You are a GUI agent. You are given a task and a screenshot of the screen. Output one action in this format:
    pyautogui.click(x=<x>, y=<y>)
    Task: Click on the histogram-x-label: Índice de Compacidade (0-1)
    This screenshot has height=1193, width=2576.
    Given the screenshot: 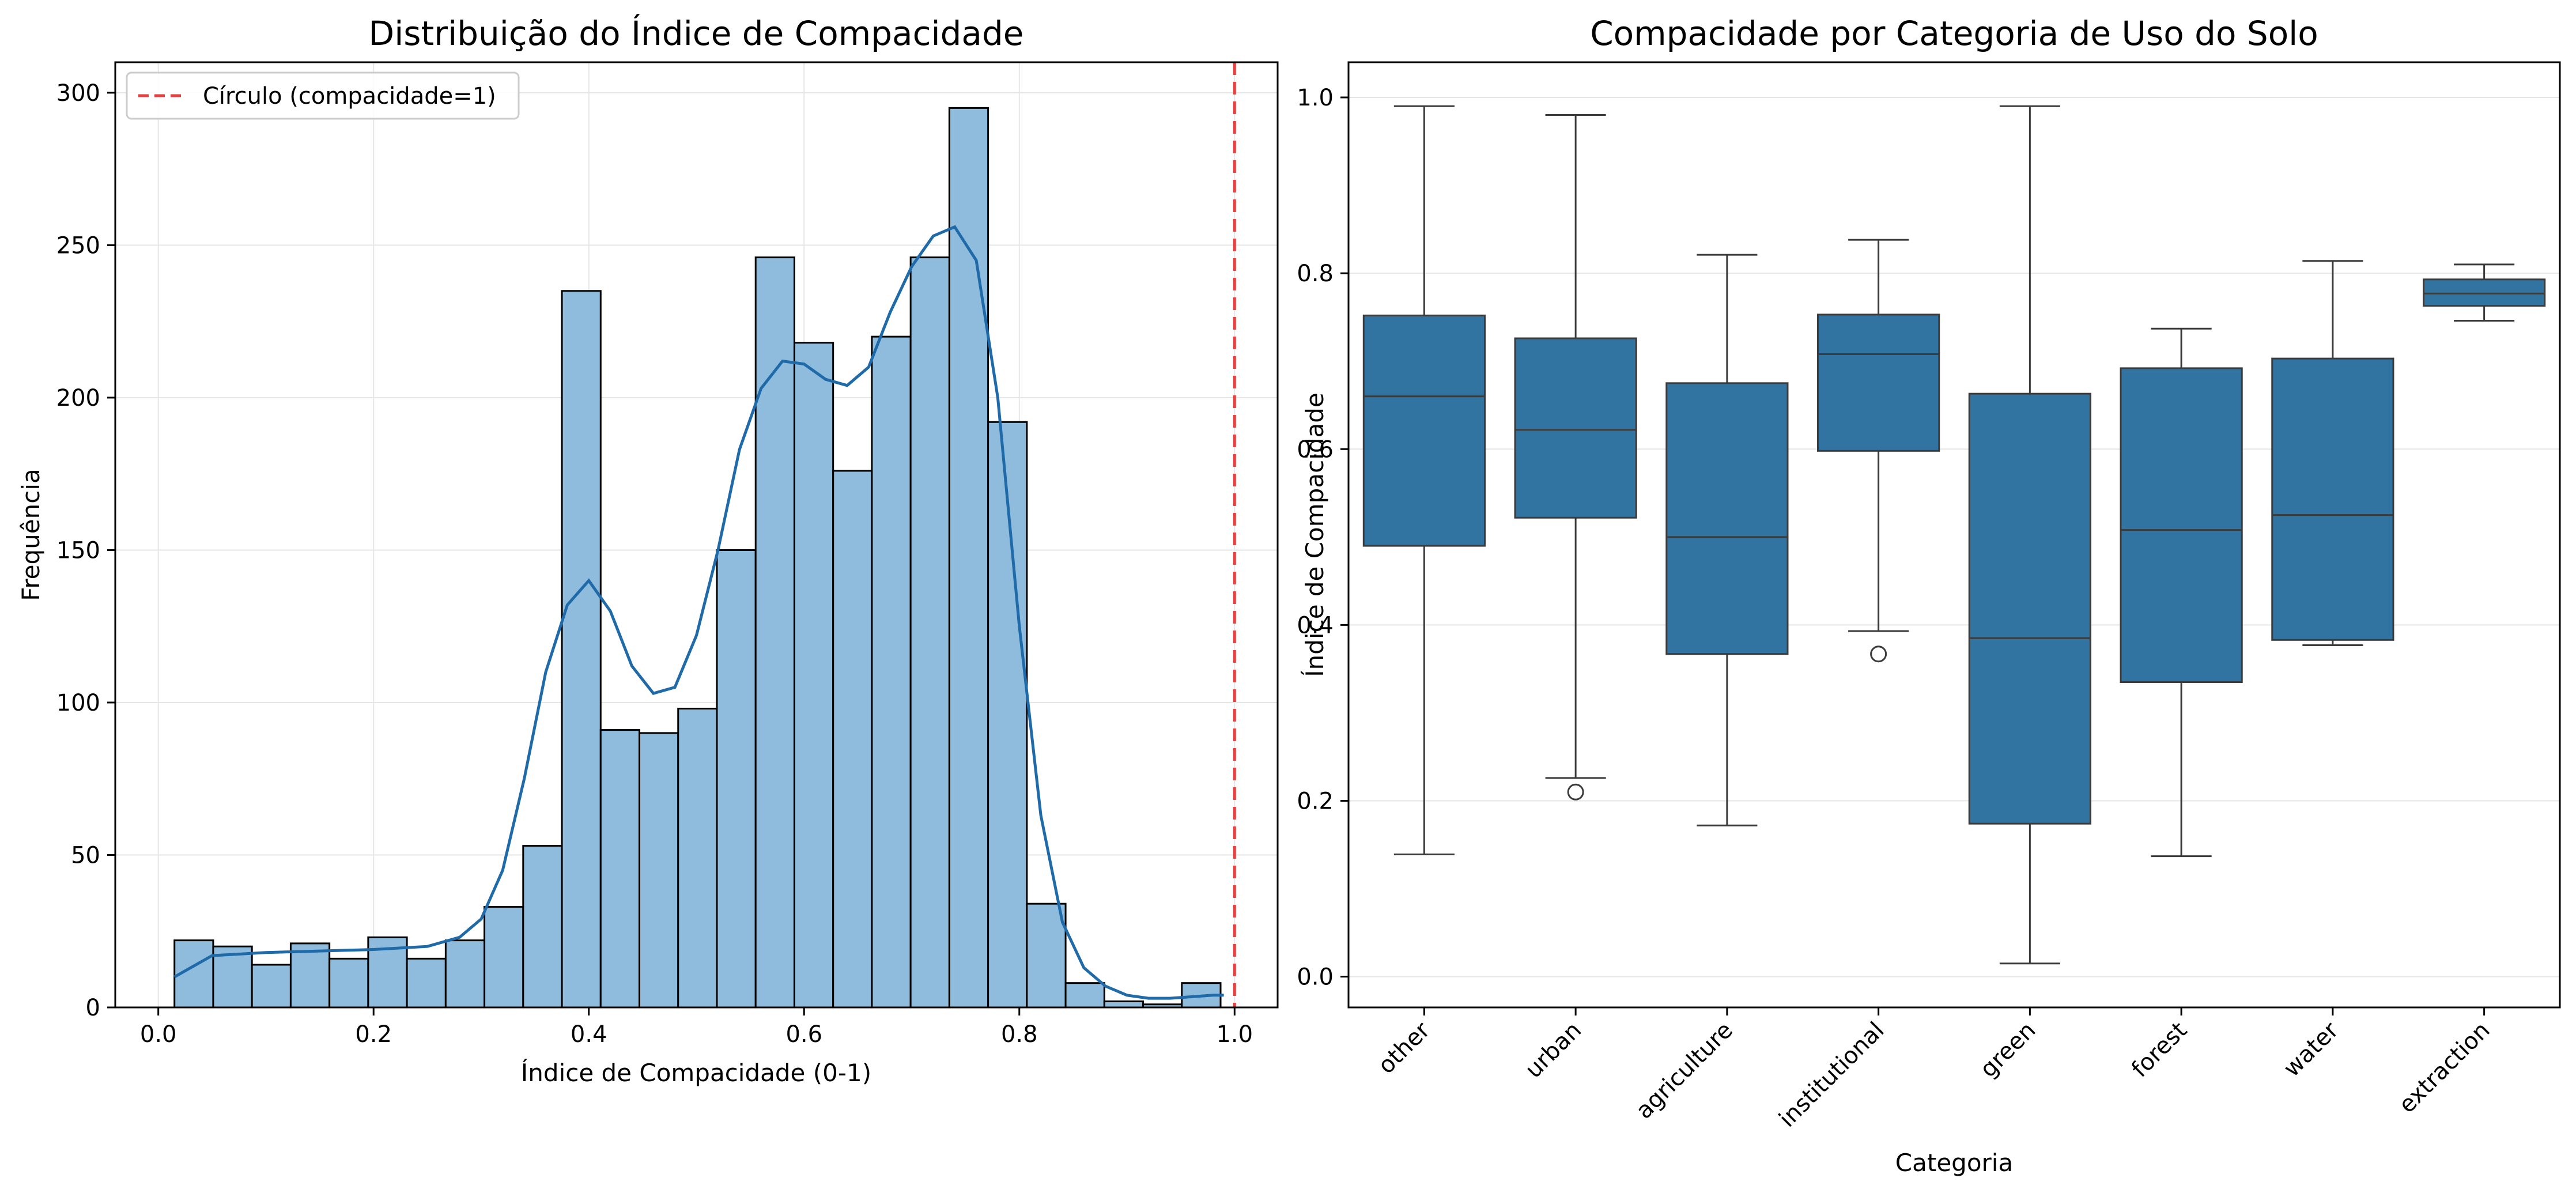 What is the action you would take?
    pyautogui.click(x=696, y=1072)
    